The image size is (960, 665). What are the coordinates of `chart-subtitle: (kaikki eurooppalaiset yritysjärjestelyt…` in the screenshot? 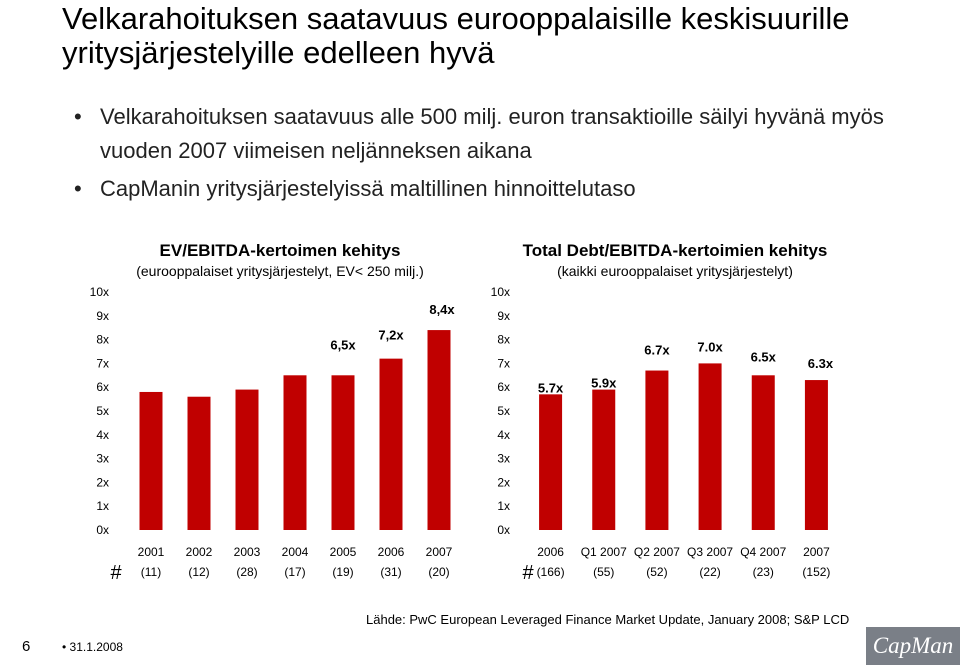 It's located at (675, 271).